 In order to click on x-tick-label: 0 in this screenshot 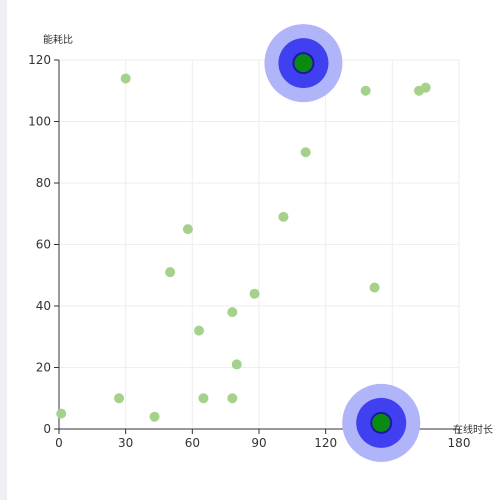, I will do `click(59, 443)`.